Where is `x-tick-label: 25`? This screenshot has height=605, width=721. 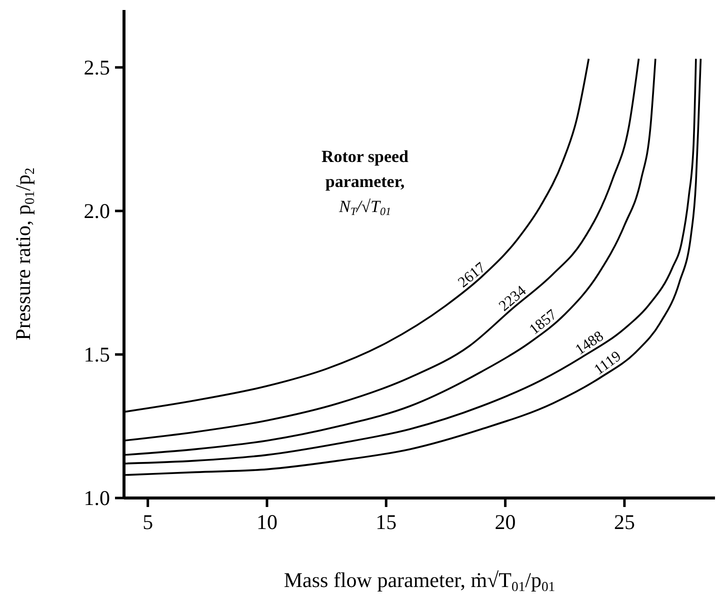
x-tick-label: 25 is located at coordinates (624, 522).